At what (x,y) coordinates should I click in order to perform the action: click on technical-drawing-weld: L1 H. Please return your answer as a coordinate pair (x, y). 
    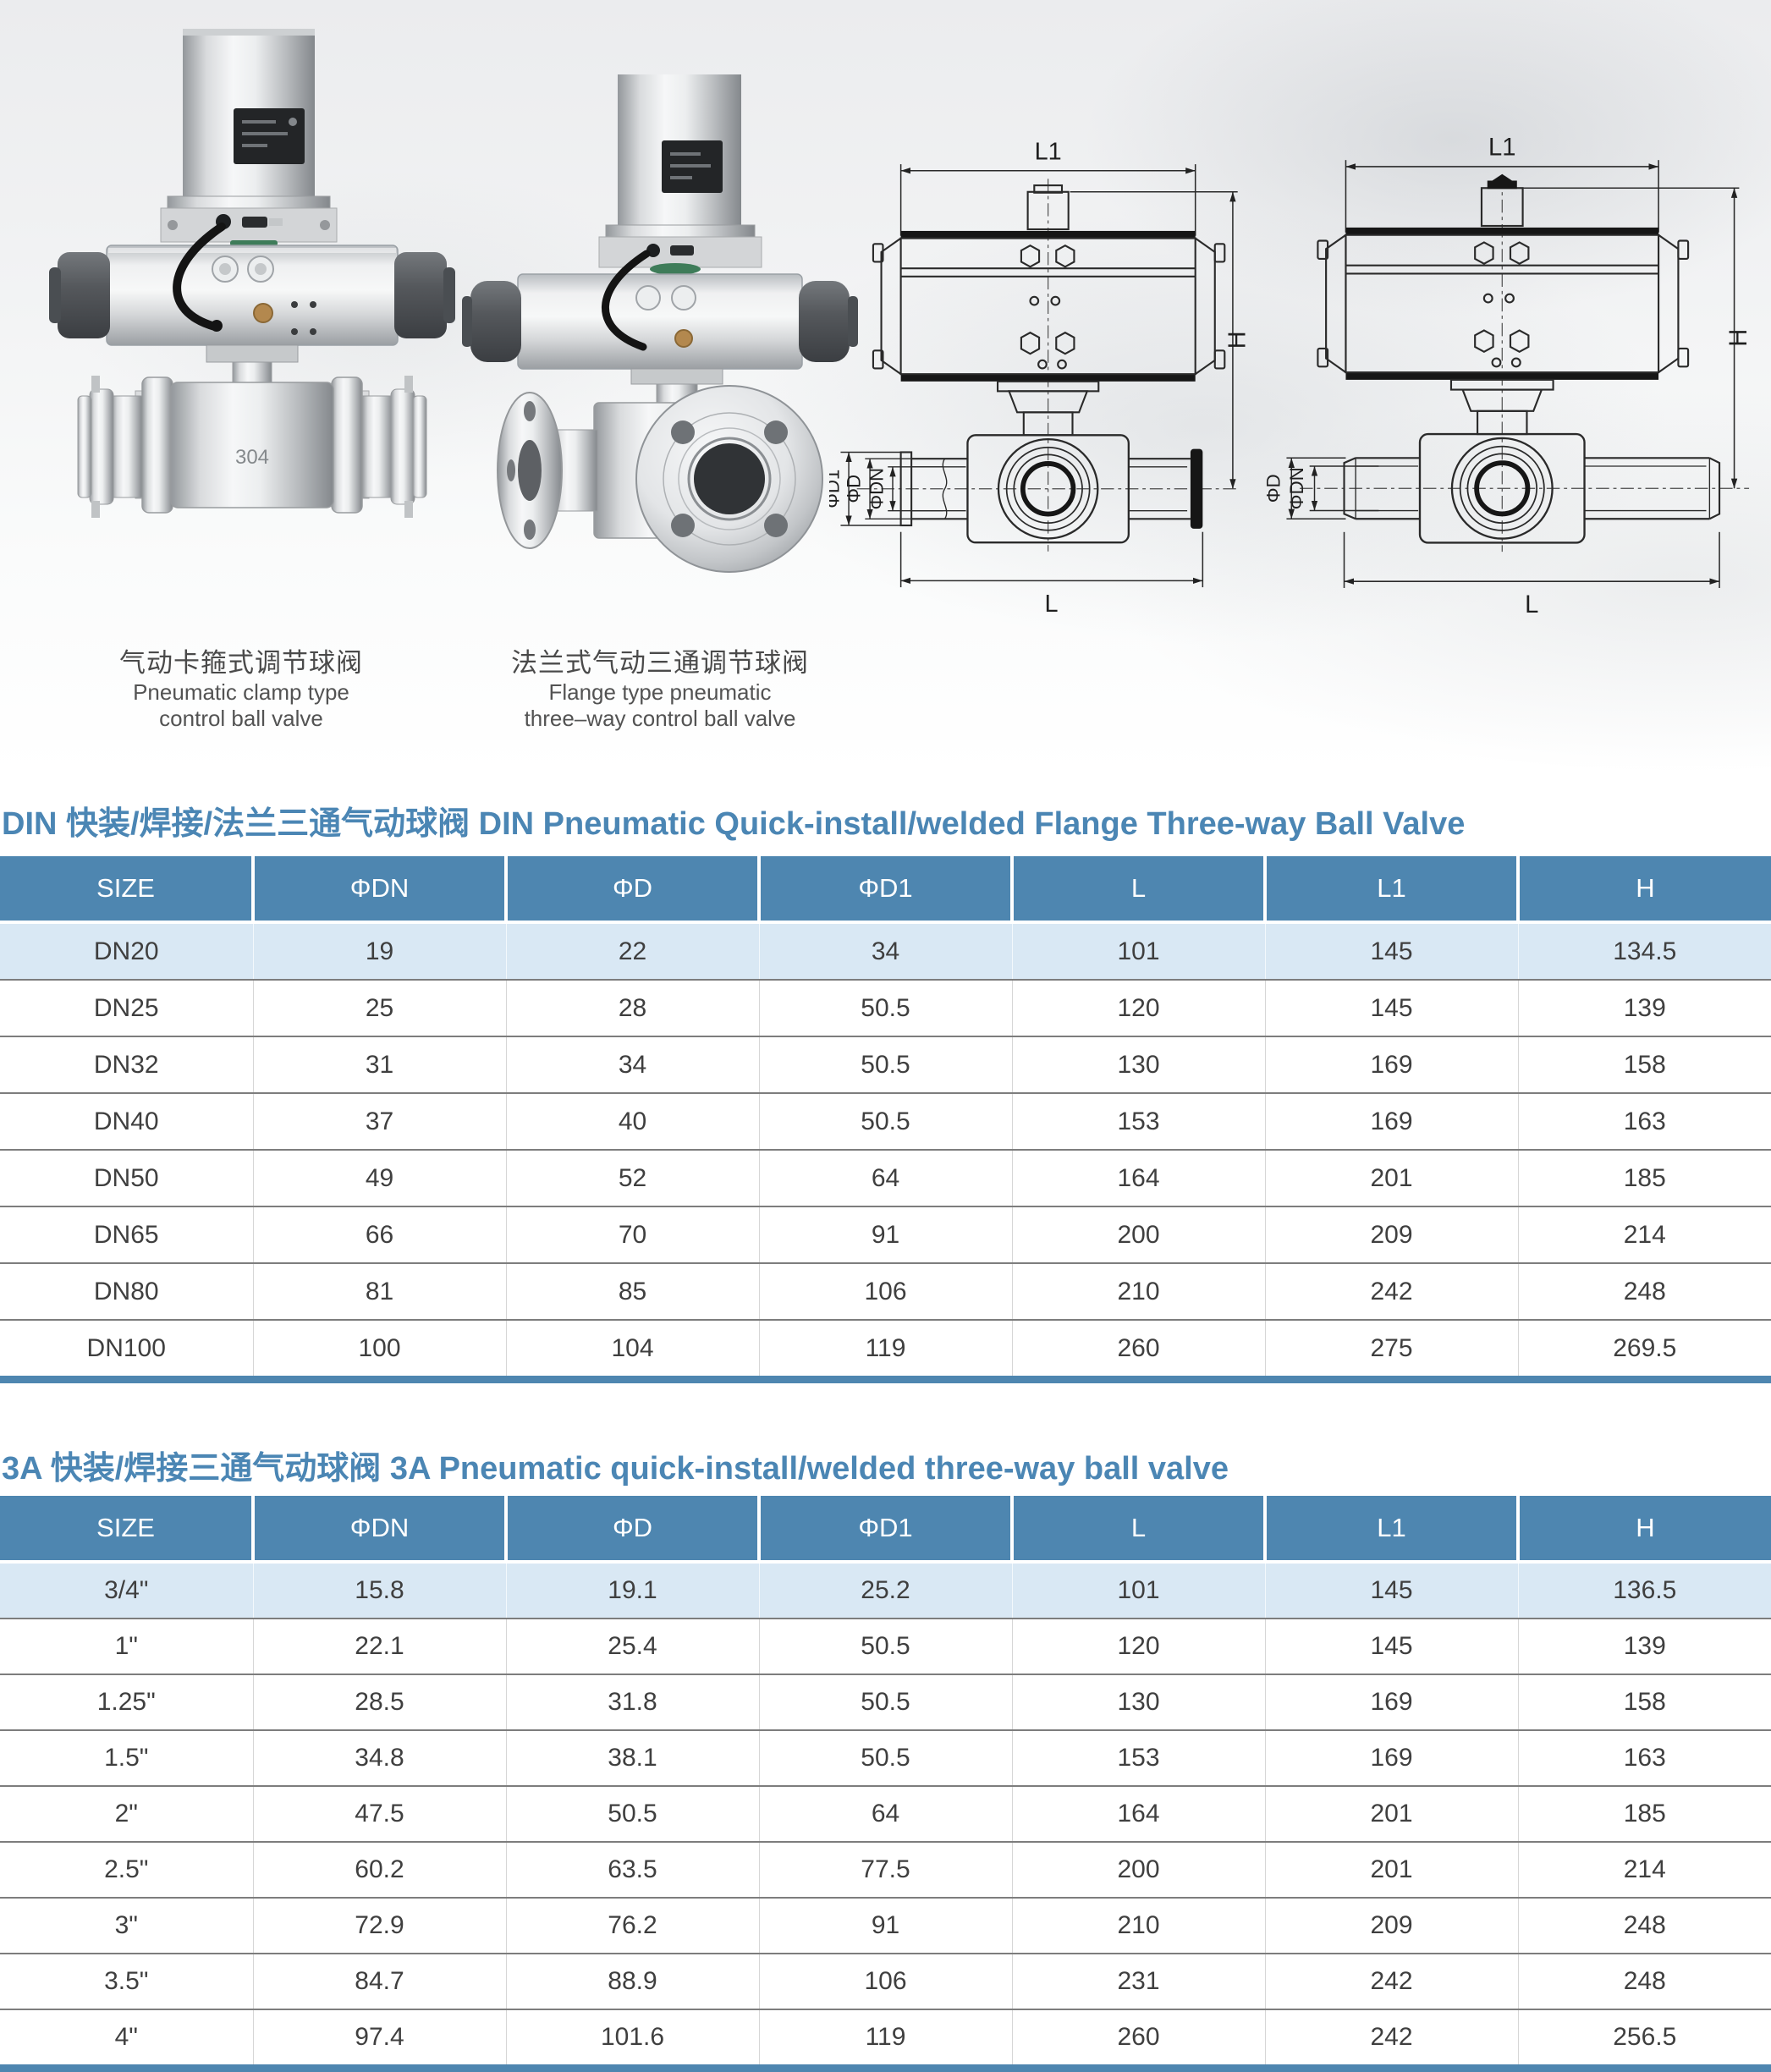
    Looking at the image, I should click on (1510, 378).